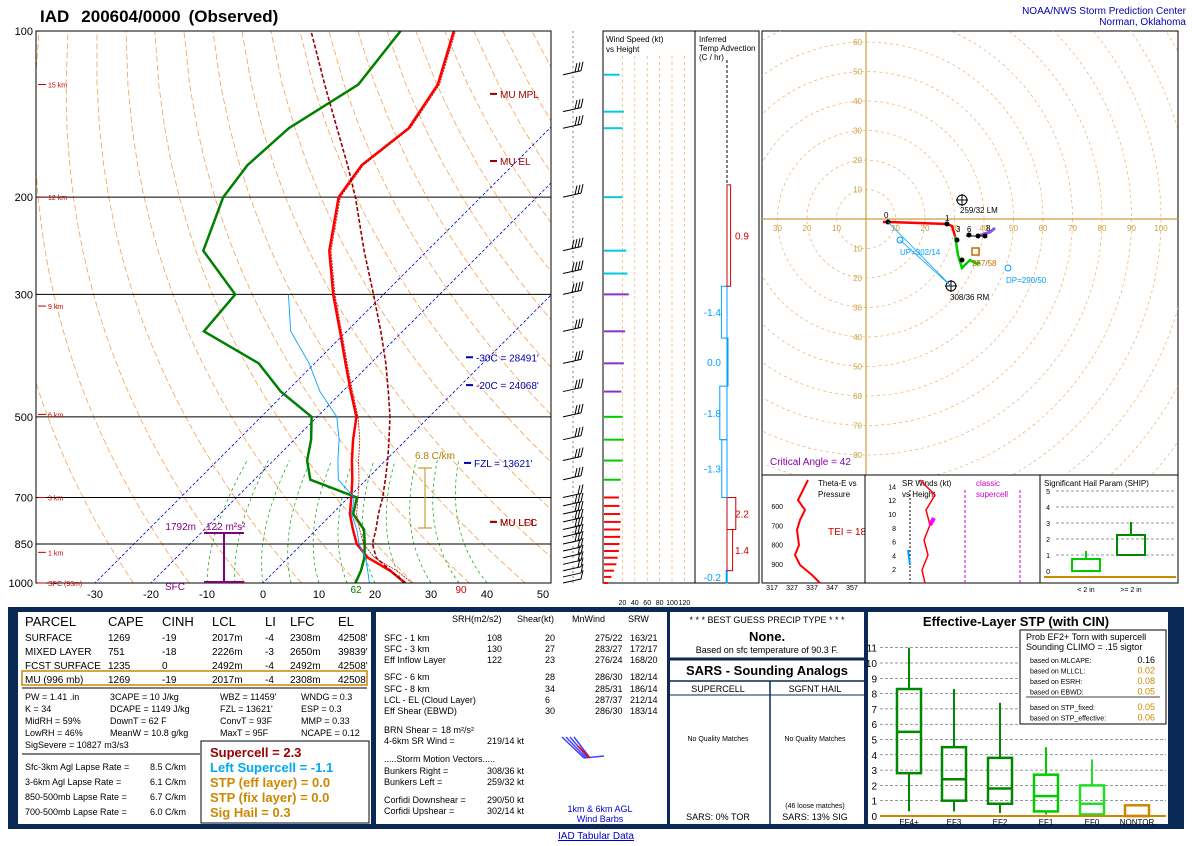 This screenshot has width=1192, height=846. What do you see at coordinates (954, 750) in the screenshot?
I see `stp-box-EF3` at bounding box center [954, 750].